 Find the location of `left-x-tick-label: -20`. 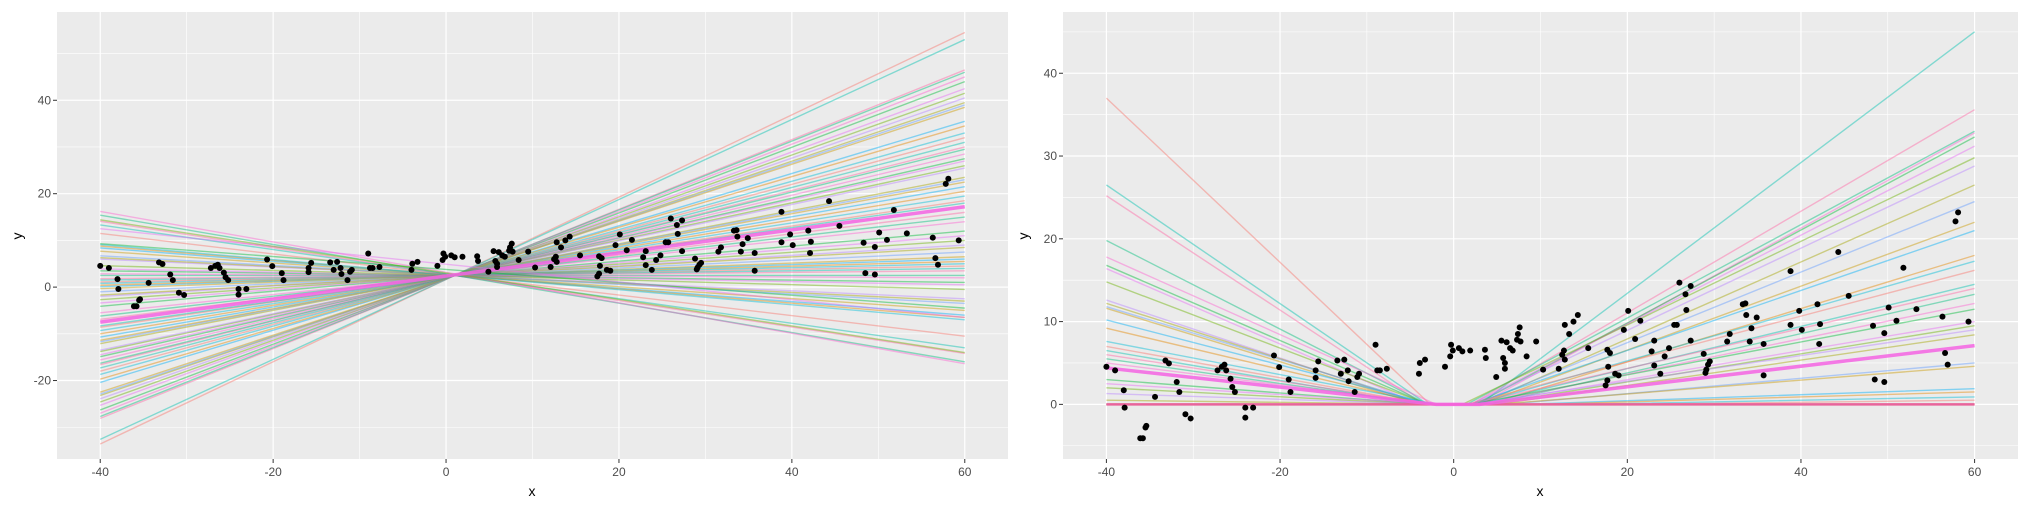

left-x-tick-label: -20 is located at coordinates (273, 472).